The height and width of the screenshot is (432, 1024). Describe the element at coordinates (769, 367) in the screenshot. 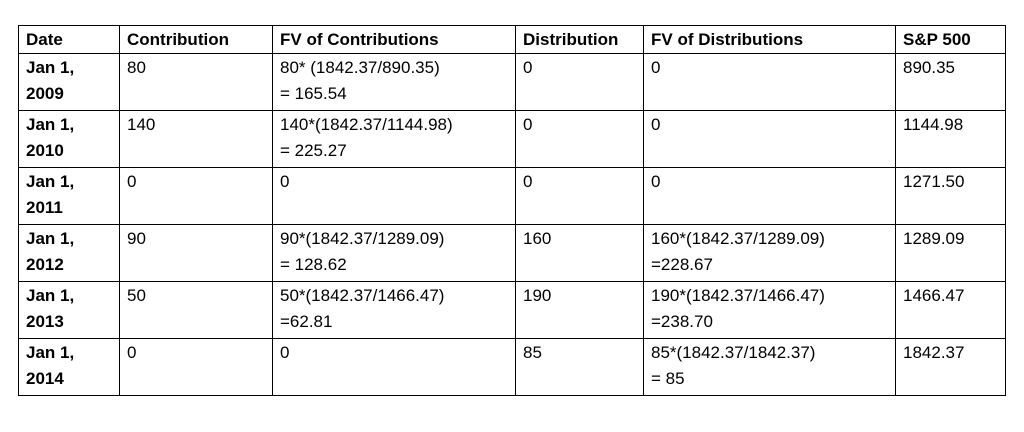

I see `table-cell: 85*(1842.37/1842.37) = 85` at that location.